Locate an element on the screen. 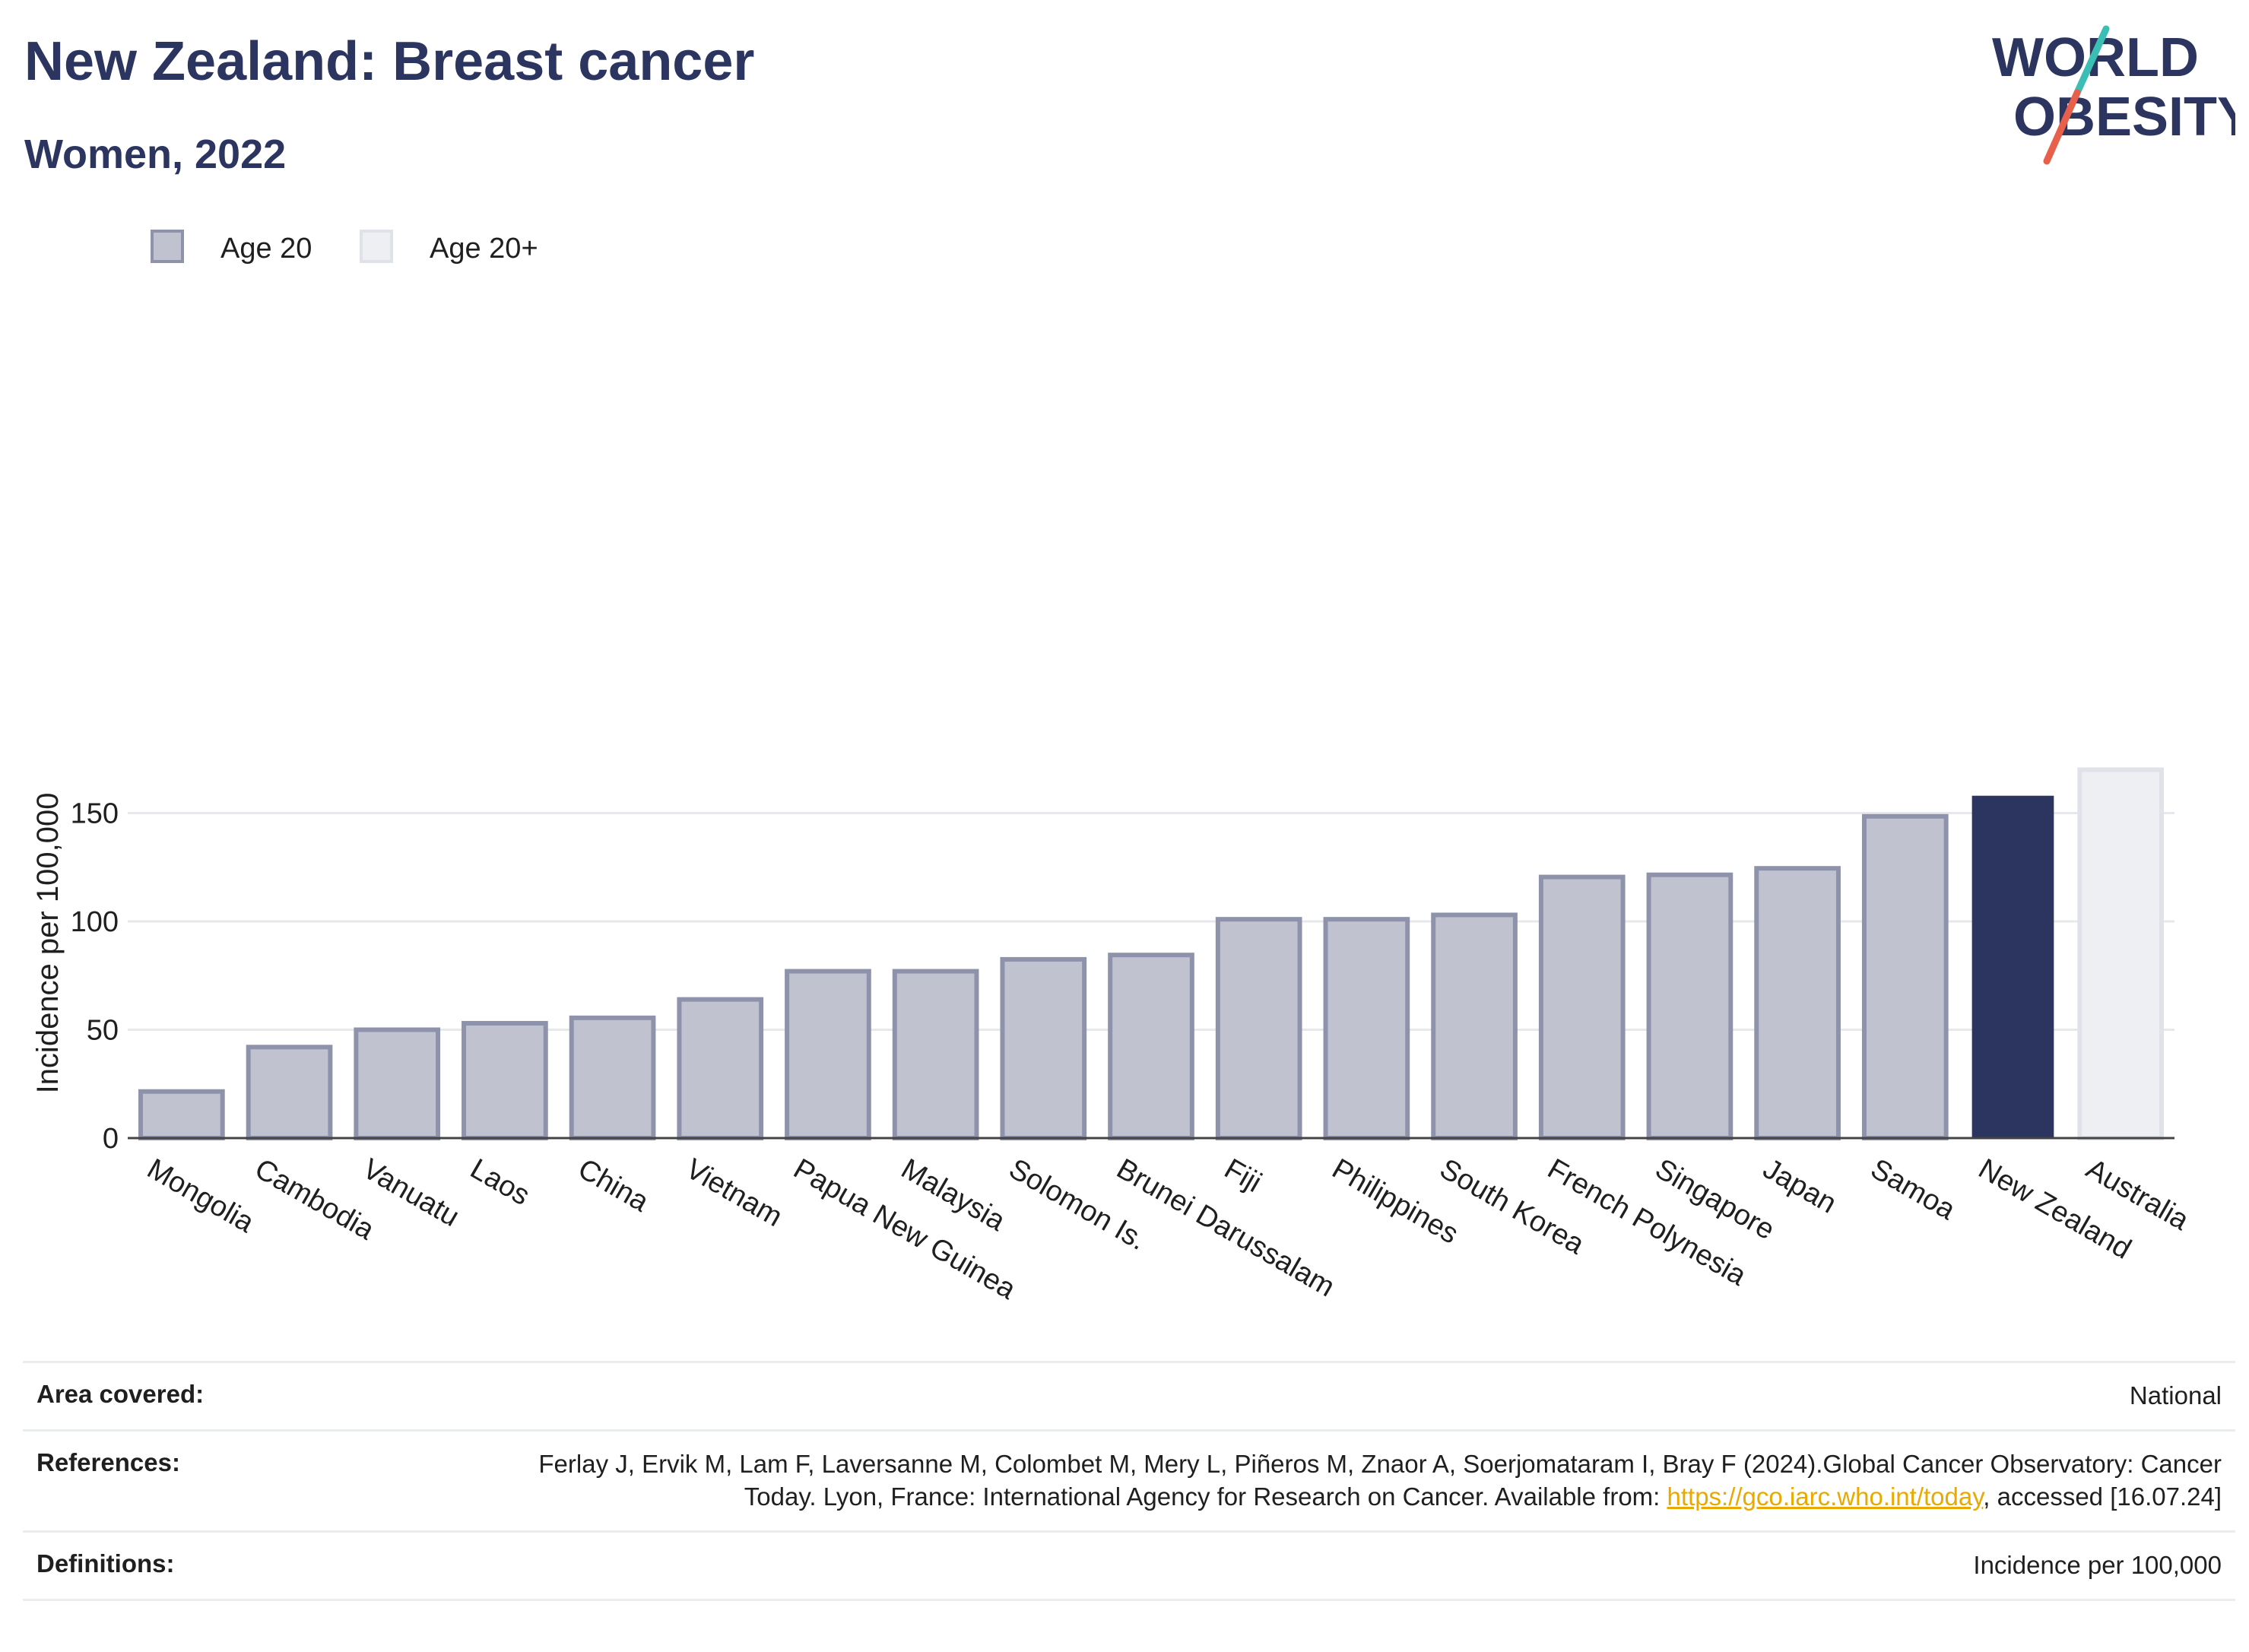 The width and height of the screenshot is (2249, 1652). bar-vanuatu is located at coordinates (397, 1083).